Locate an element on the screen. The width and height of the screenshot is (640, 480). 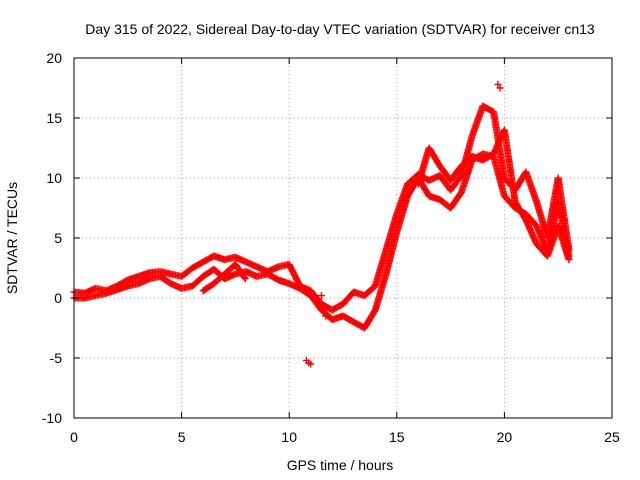
x-tick-label: 5 is located at coordinates (182, 437).